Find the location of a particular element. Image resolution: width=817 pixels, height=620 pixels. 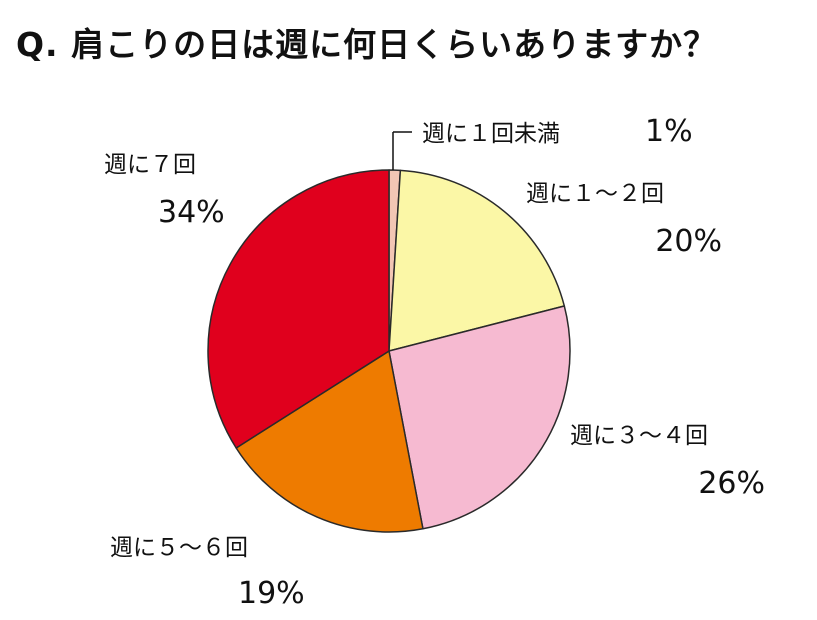

value-3-4: 26% is located at coordinates (731, 483).